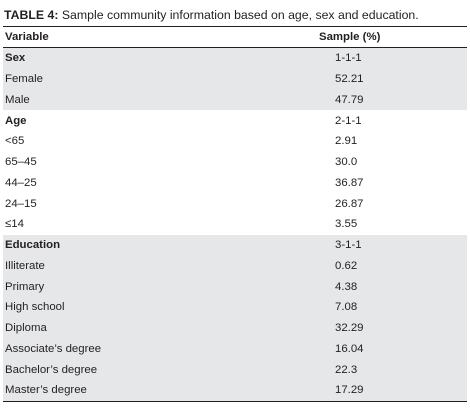  What do you see at coordinates (21, 162) in the screenshot?
I see `row-label: 65–45` at bounding box center [21, 162].